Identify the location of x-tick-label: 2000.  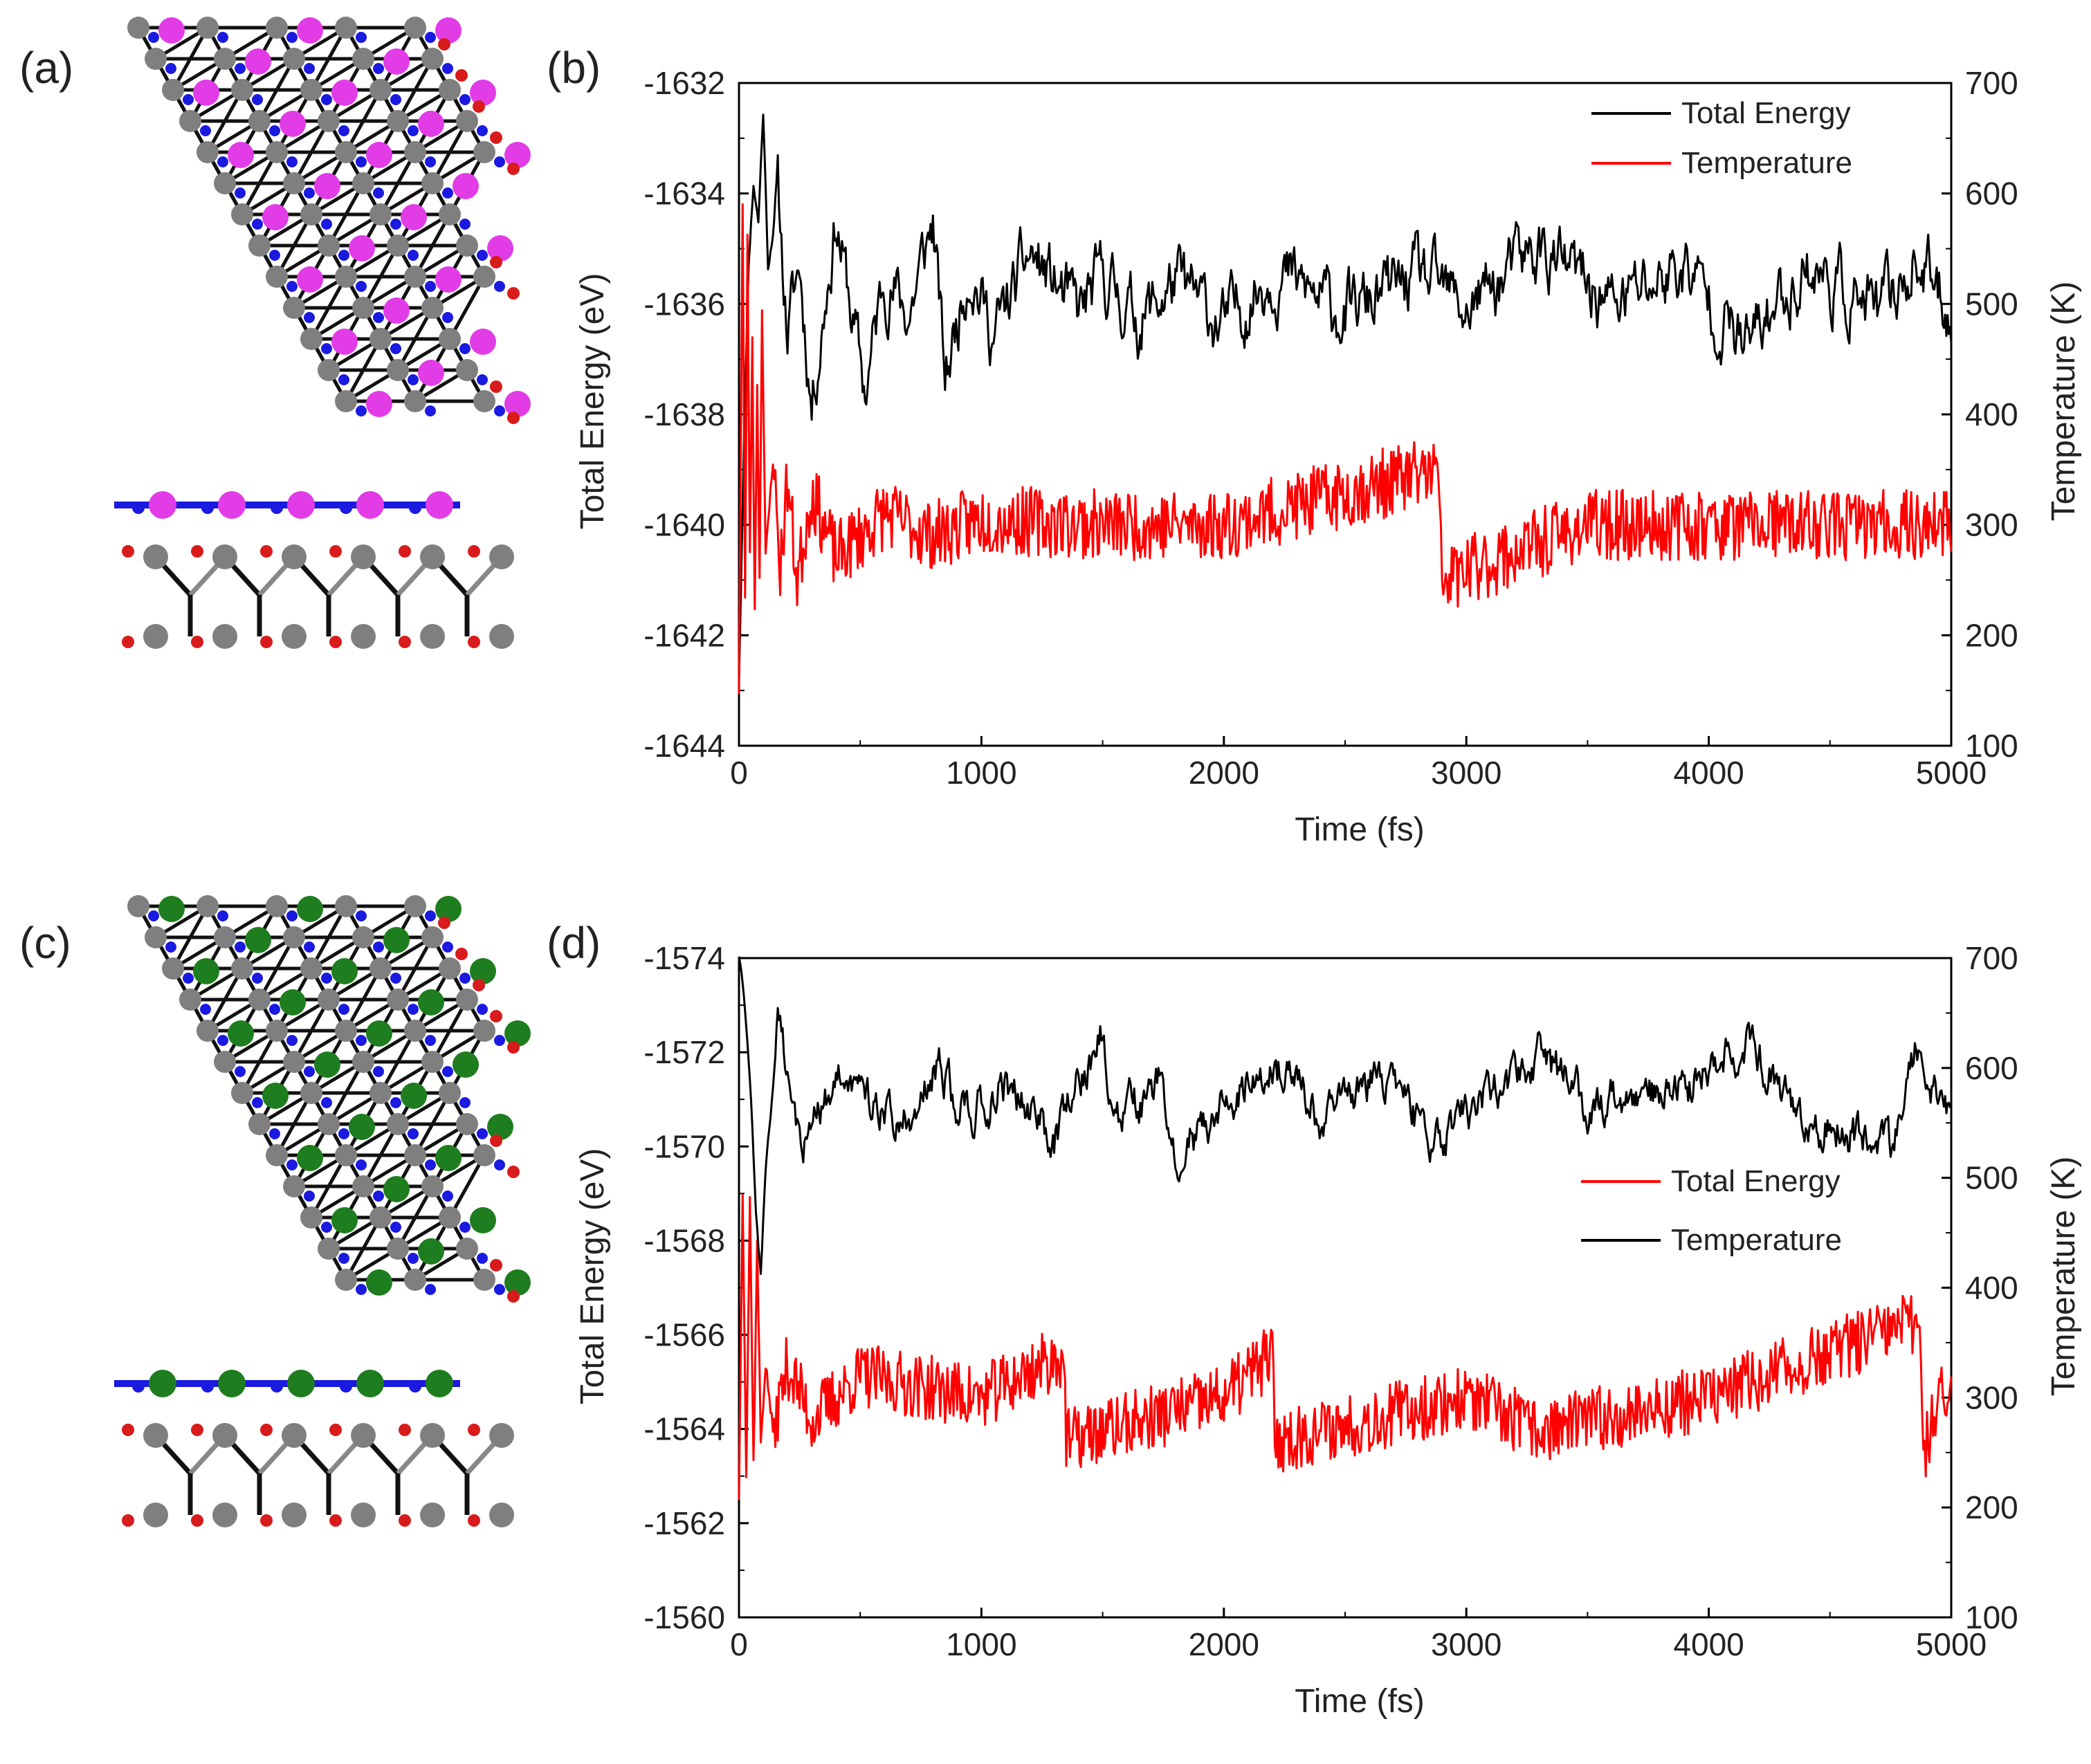
(1224, 773).